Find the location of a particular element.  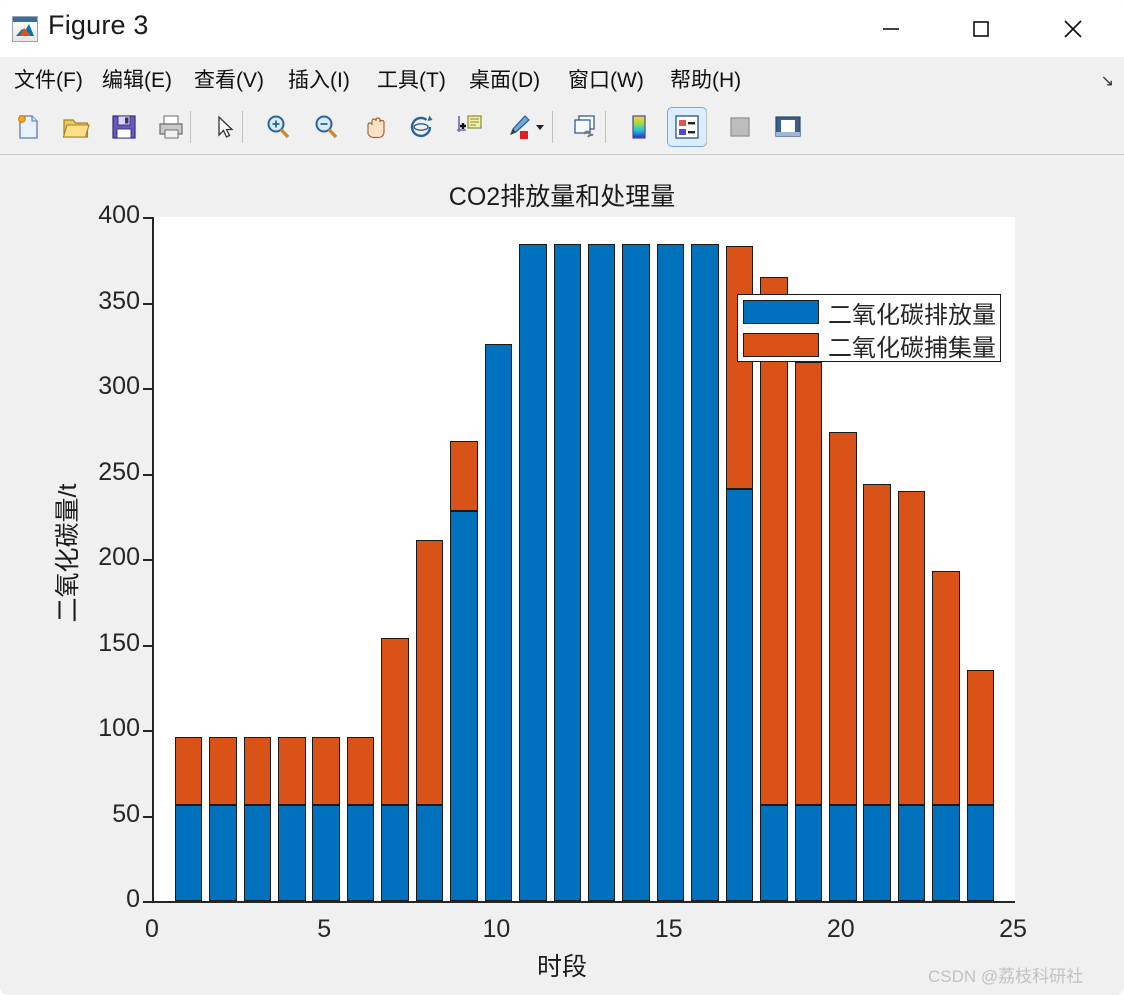

maximize-button is located at coordinates (981, 28).